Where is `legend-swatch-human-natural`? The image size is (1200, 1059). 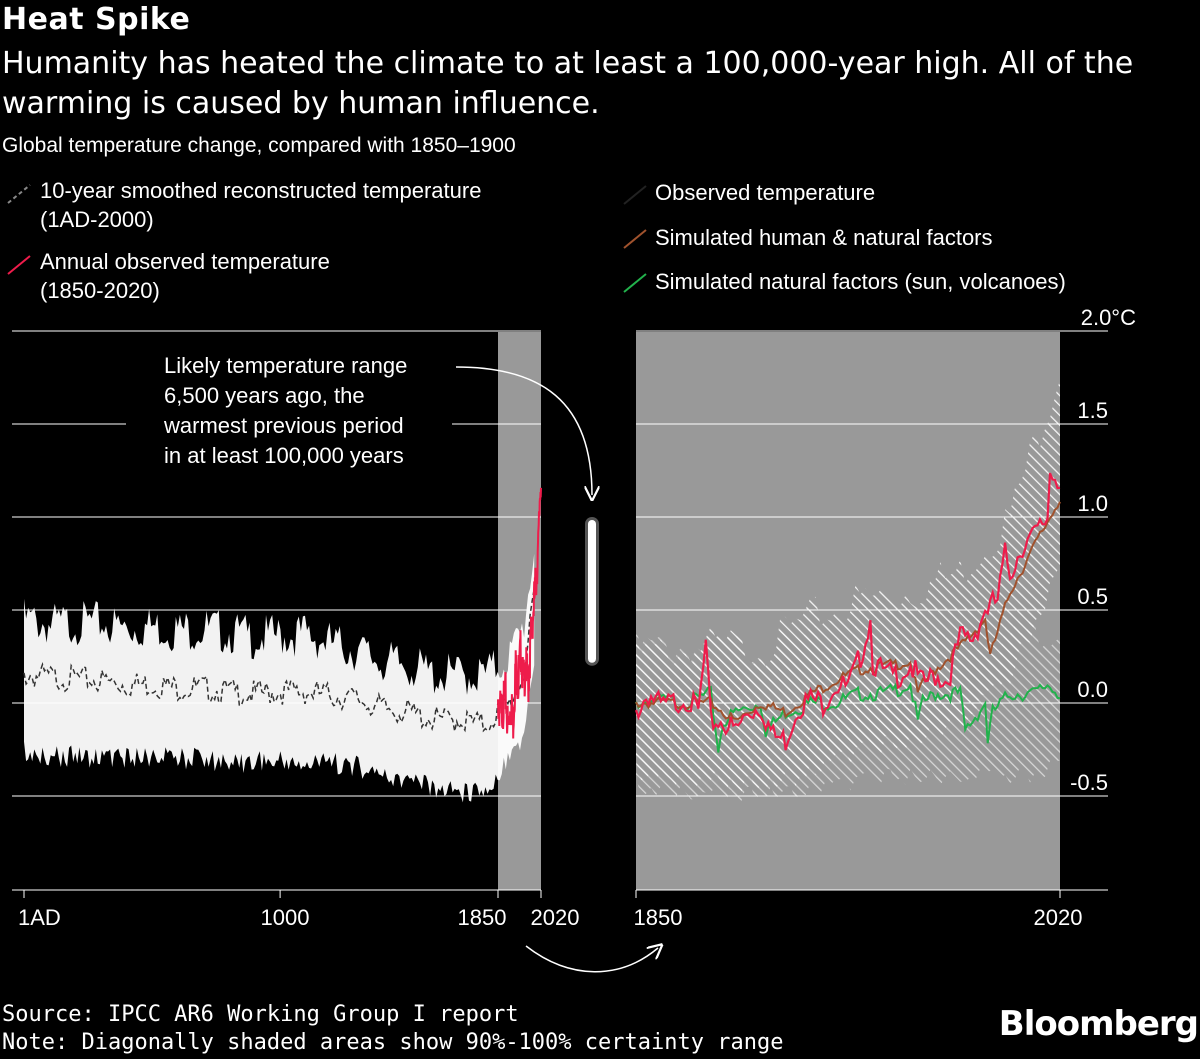 legend-swatch-human-natural is located at coordinates (635, 239).